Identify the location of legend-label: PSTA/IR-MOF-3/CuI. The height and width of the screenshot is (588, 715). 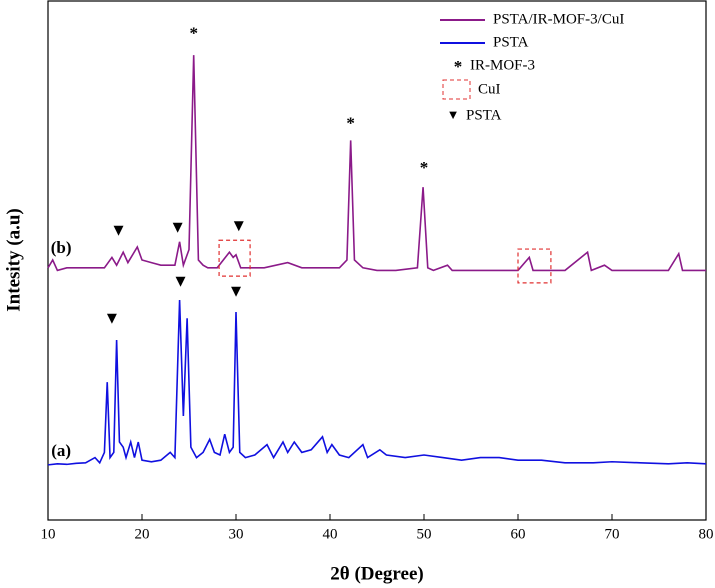
(558, 19).